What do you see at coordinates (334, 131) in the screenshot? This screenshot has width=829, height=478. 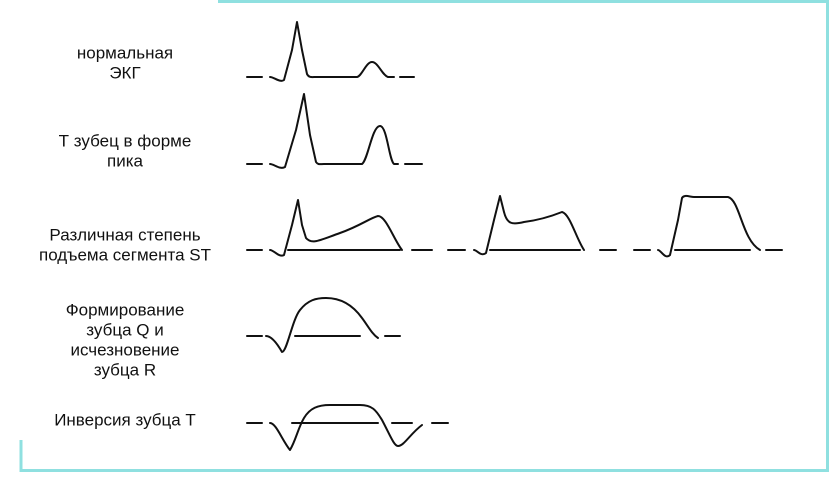 I see `ecg-peaked-t` at bounding box center [334, 131].